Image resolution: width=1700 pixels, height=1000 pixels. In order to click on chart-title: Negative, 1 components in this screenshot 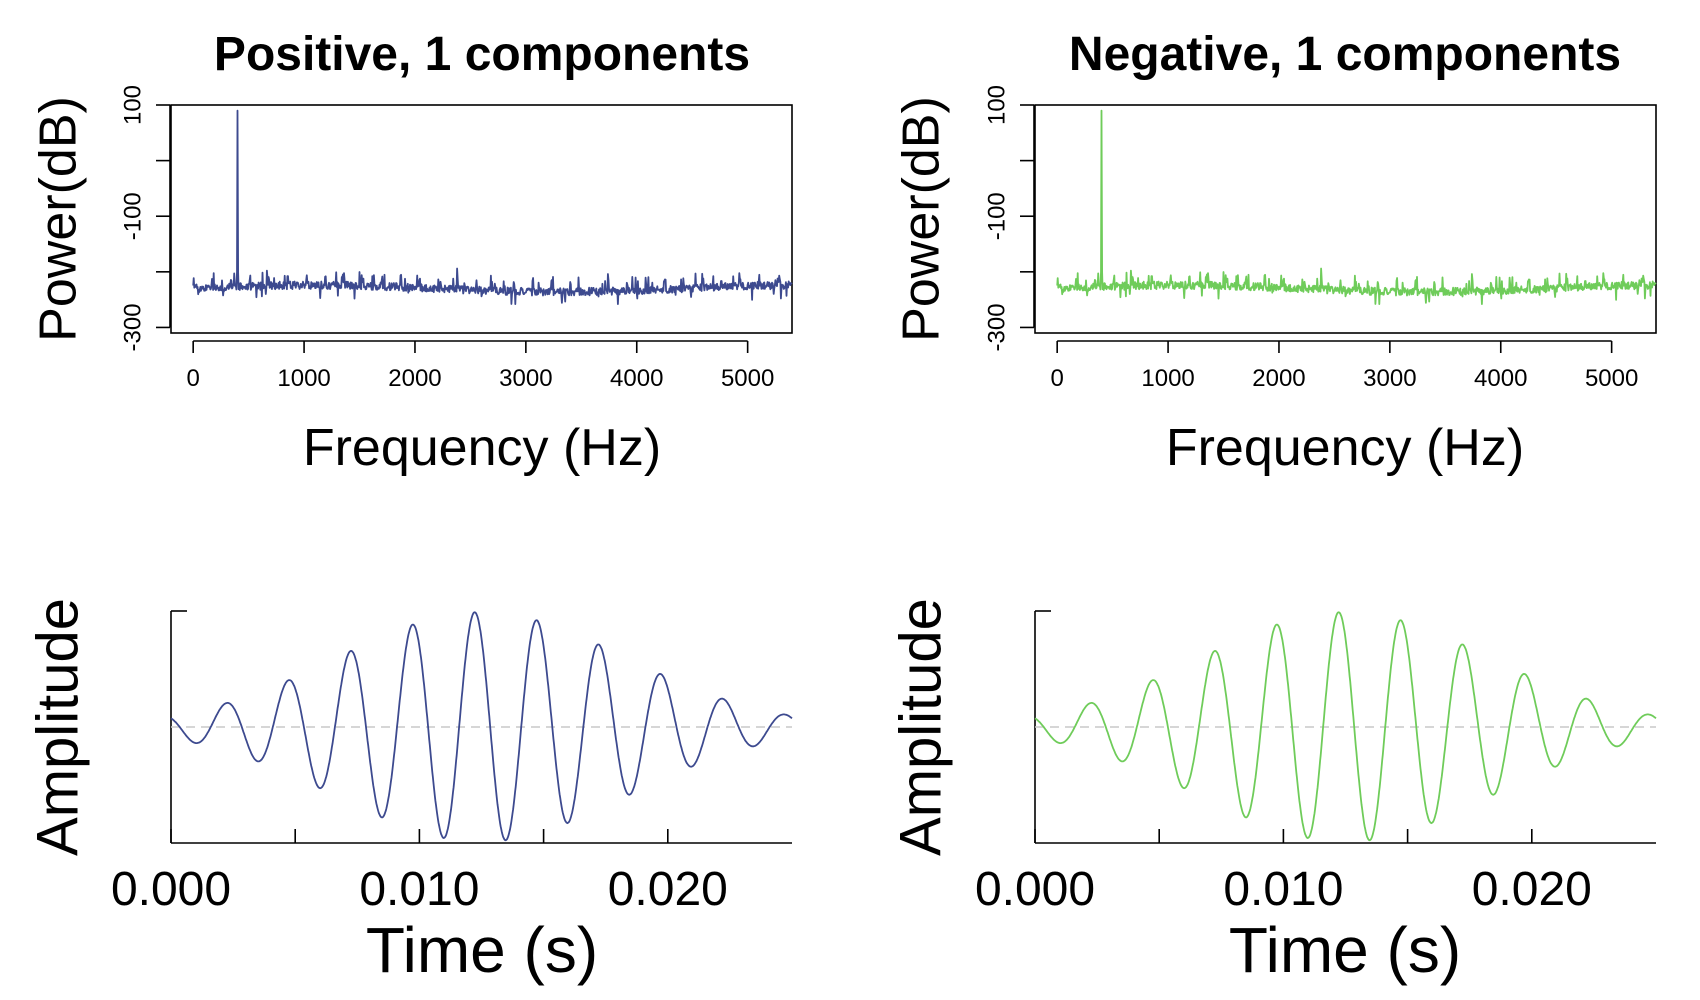, I will do `click(1345, 54)`.